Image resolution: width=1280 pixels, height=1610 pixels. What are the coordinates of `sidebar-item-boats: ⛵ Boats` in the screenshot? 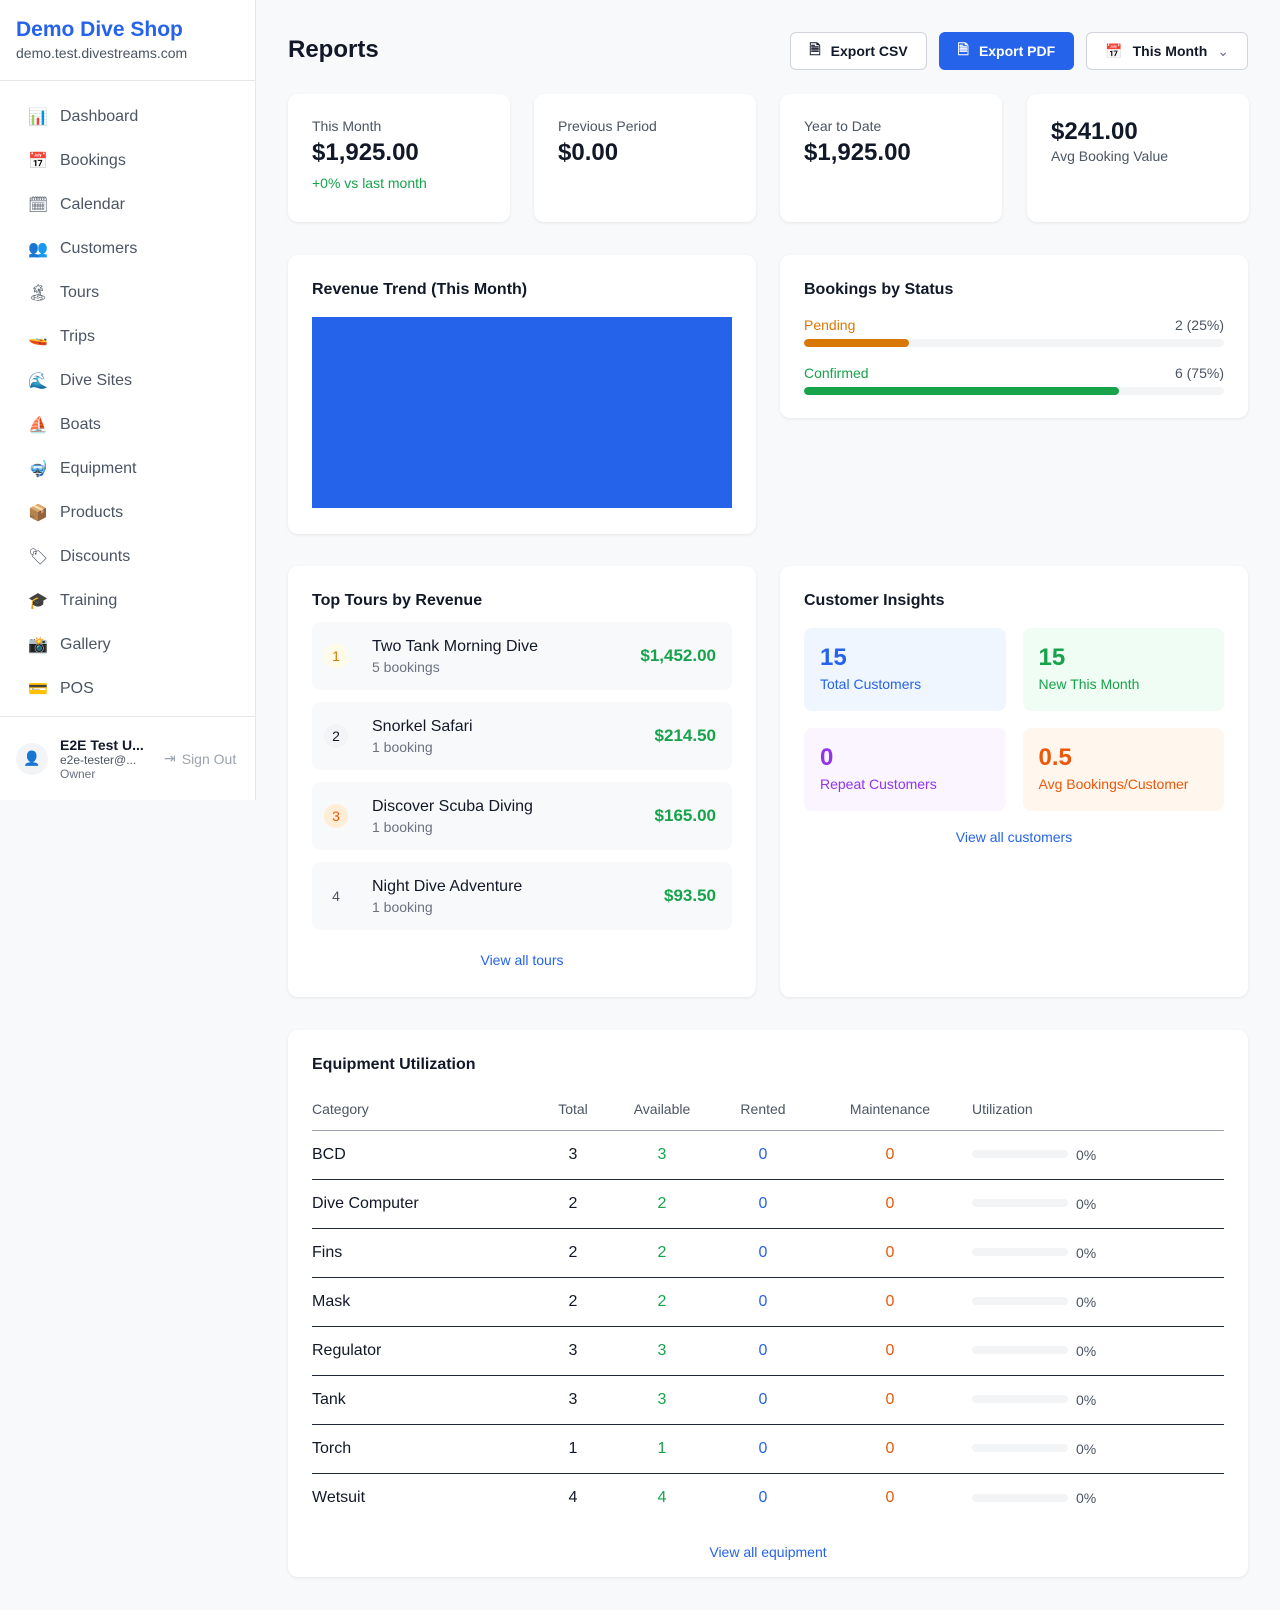 It's located at (127, 425).